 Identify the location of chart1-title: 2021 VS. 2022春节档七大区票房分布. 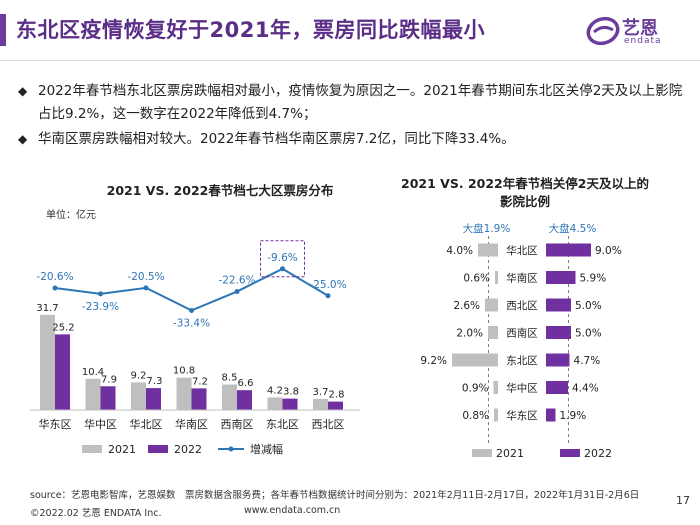
(220, 190).